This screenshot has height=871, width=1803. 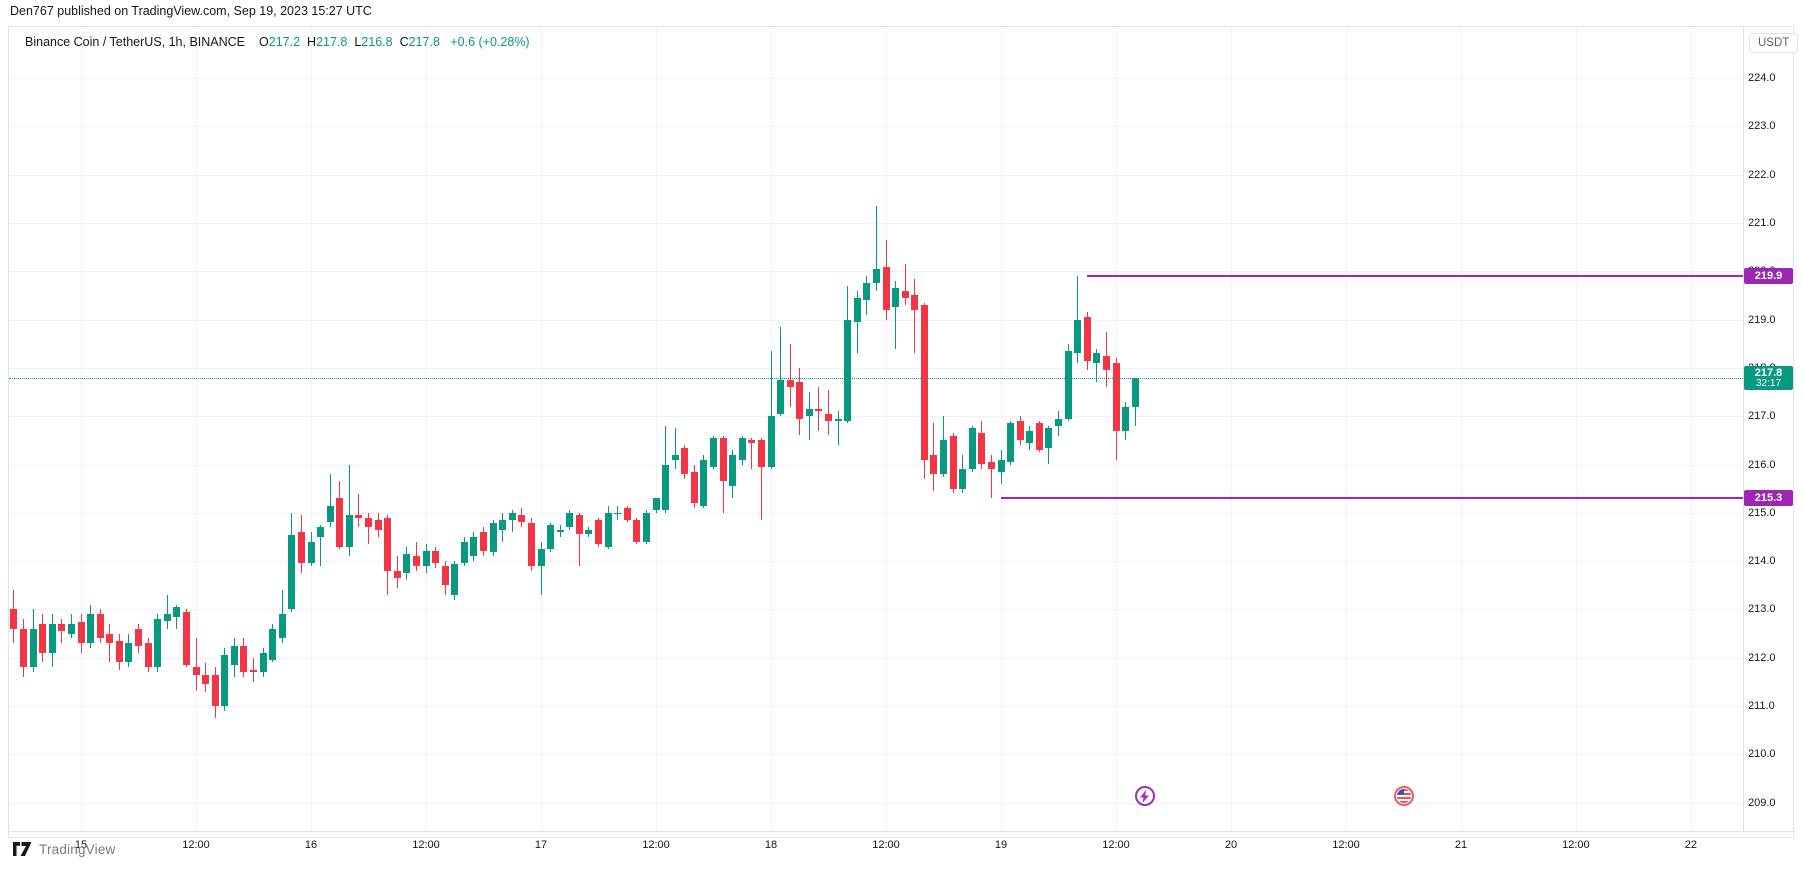 What do you see at coordinates (1762, 223) in the screenshot?
I see `price-axis-label: 221.0` at bounding box center [1762, 223].